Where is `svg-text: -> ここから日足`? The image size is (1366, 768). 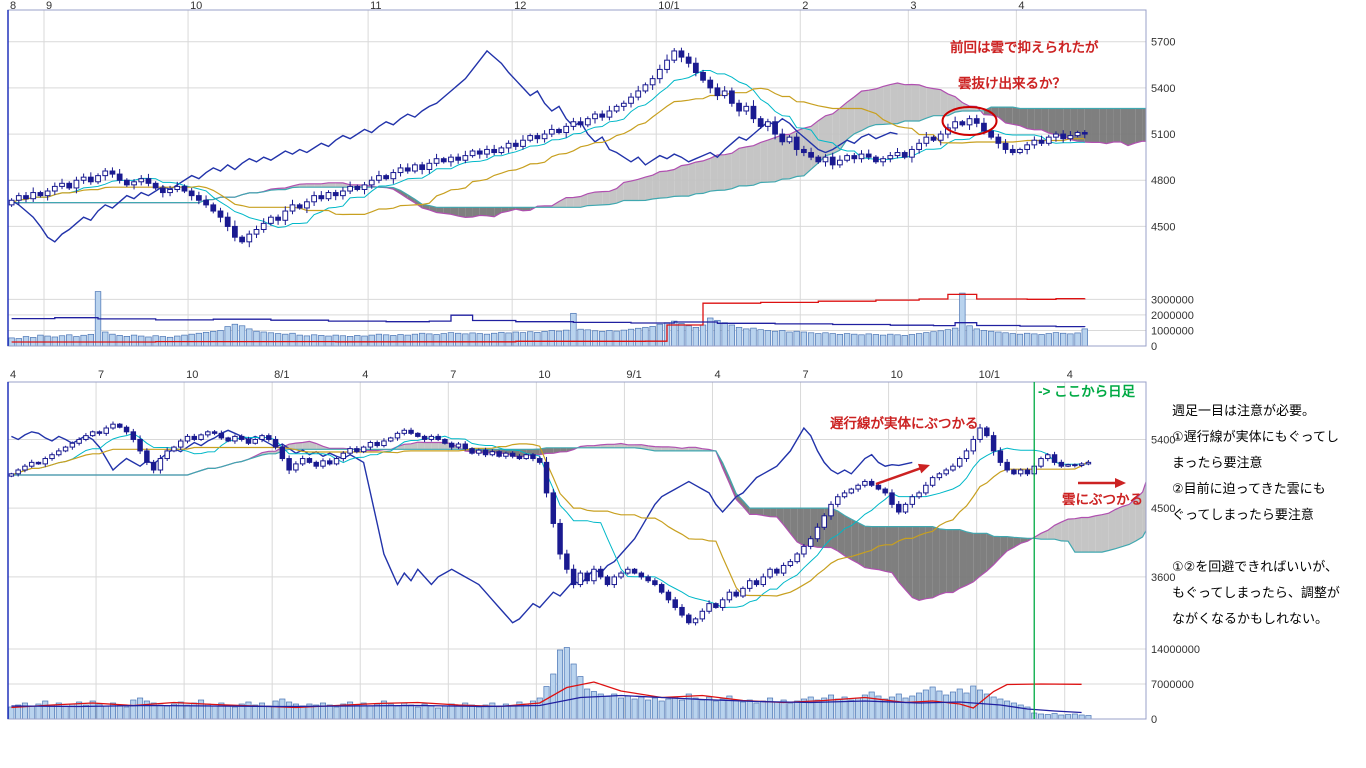
svg-text: -> ここから日足 is located at coordinates (1087, 391).